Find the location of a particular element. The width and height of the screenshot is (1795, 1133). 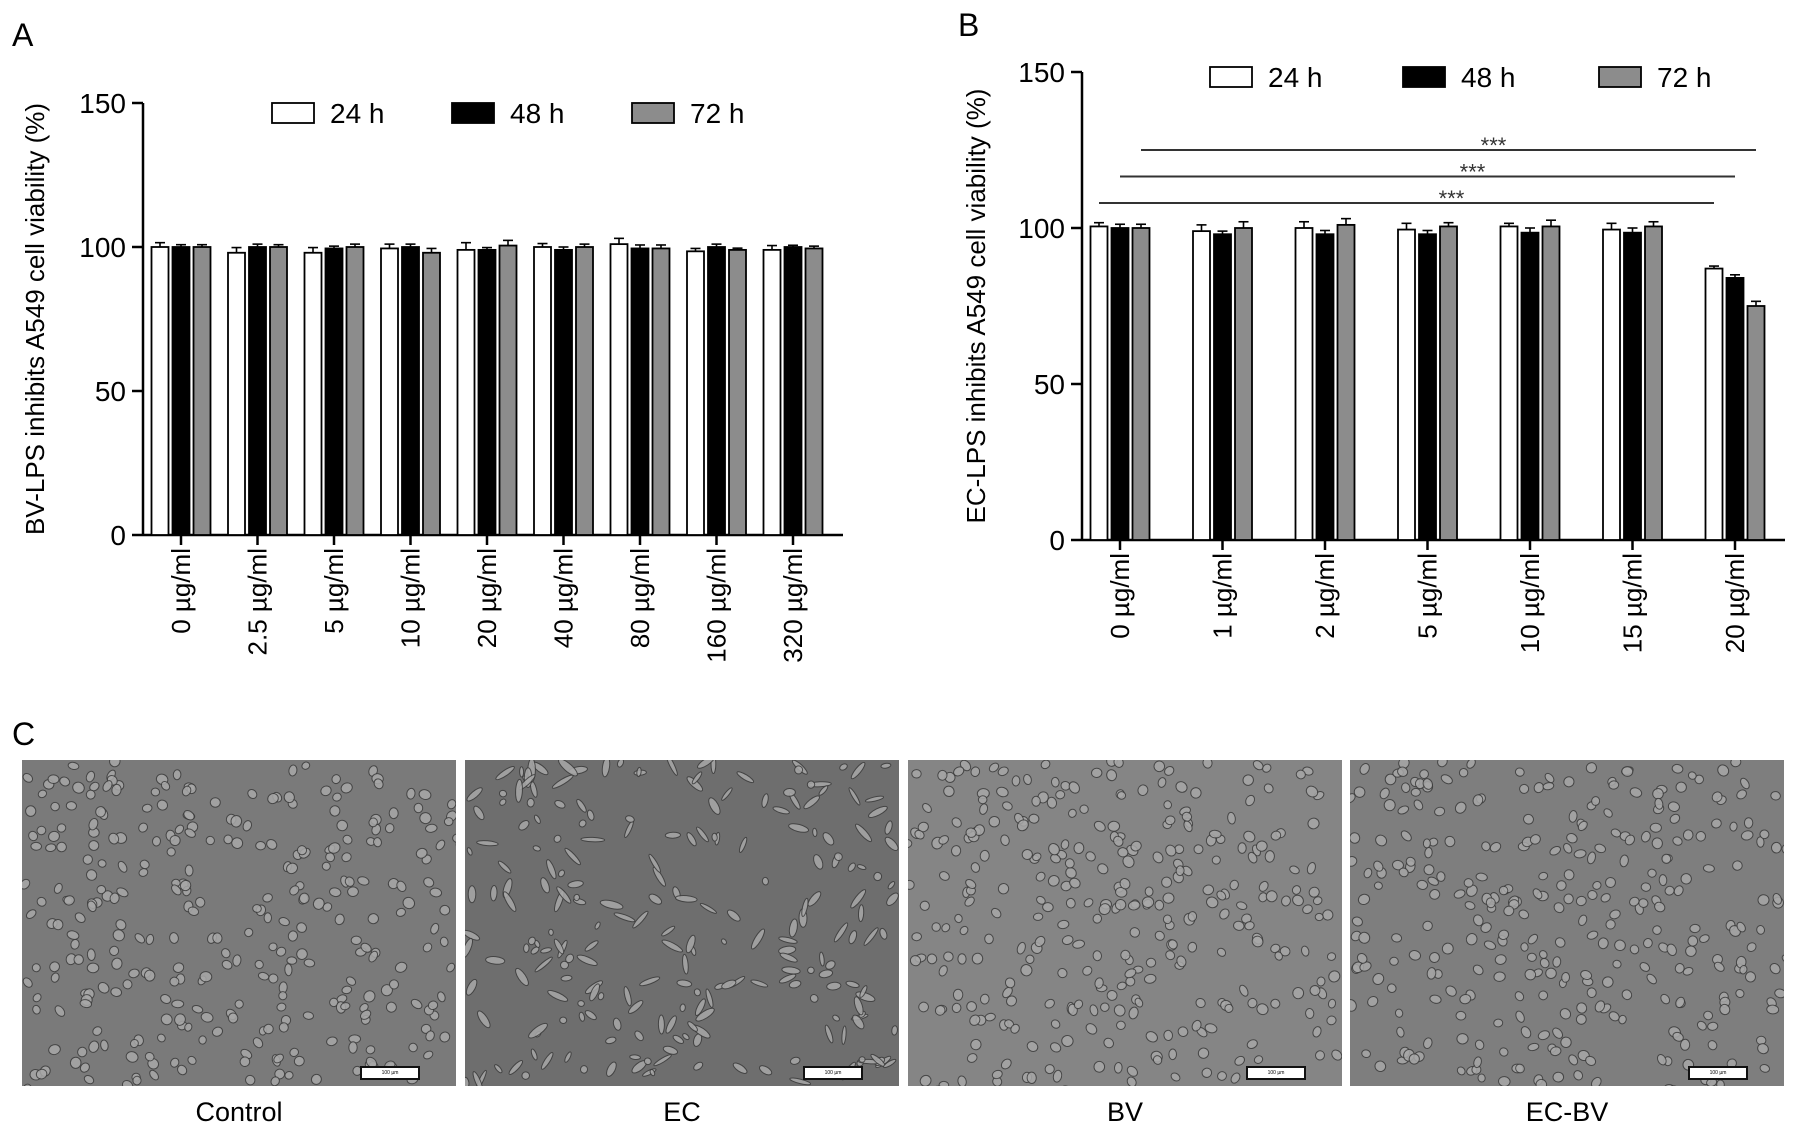

micrograph-label-control: Control is located at coordinates (239, 1112).